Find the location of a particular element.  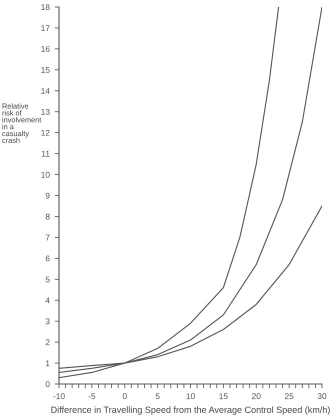

x-tick-label: -10 is located at coordinates (59, 396).